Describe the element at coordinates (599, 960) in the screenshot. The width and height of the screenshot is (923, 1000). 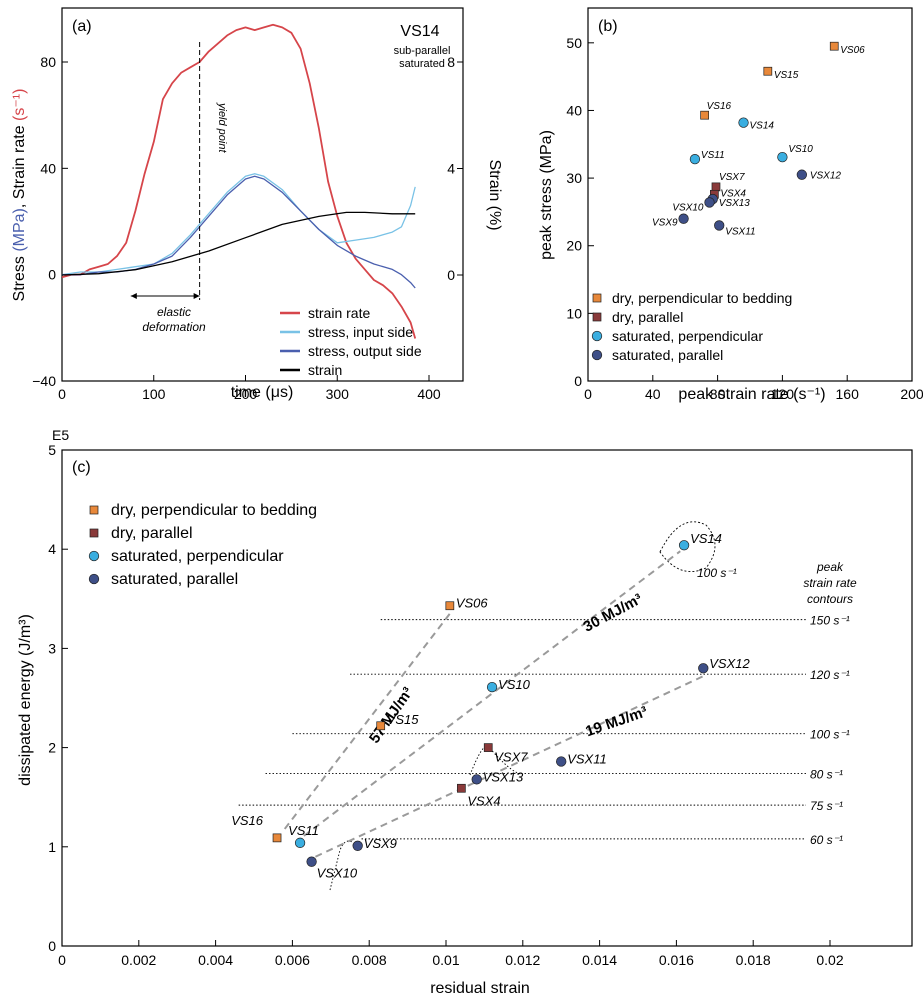
I see `panel-c-xtick-label: 0.014` at that location.